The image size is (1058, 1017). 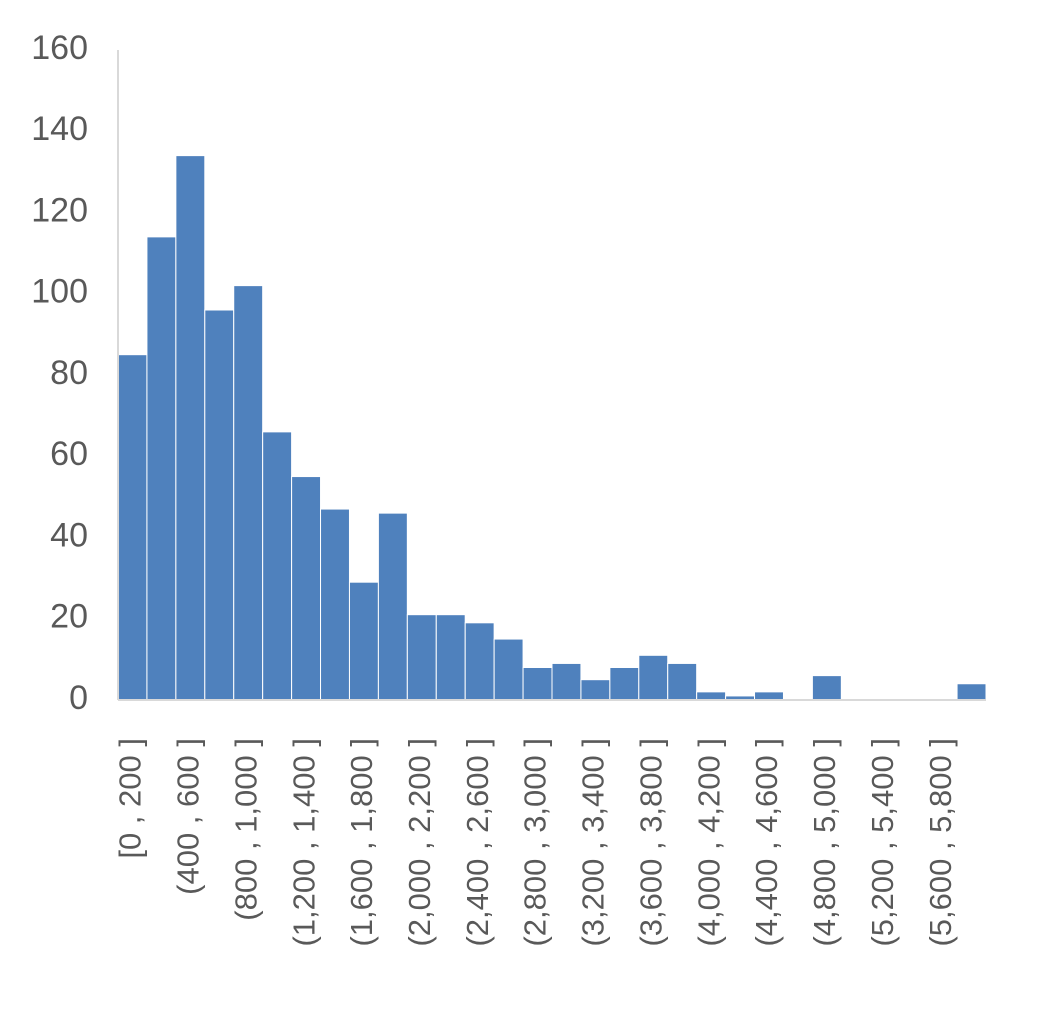 What do you see at coordinates (59, 292) in the screenshot?
I see `y-tick-label: 100` at bounding box center [59, 292].